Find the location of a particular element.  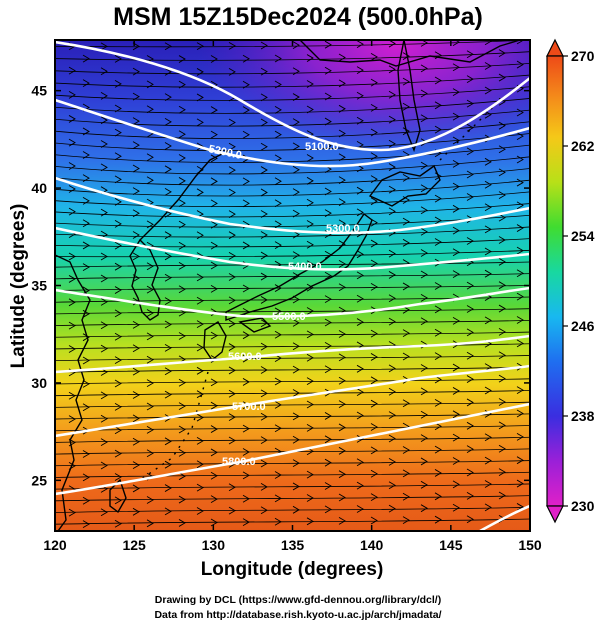

colorbar-tick-label: 230 is located at coordinates (583, 506).